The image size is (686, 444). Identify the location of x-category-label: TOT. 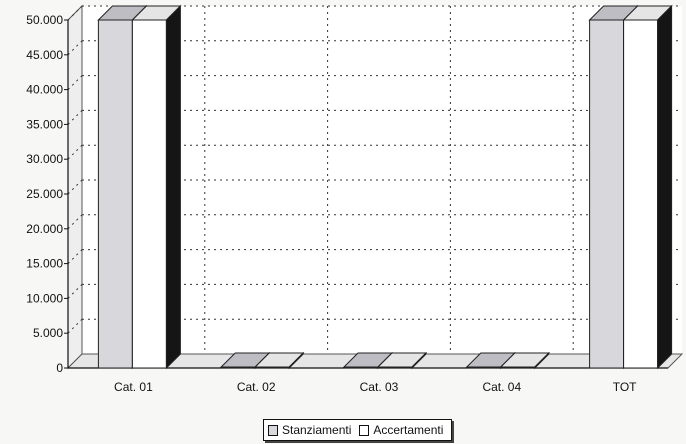
(625, 387).